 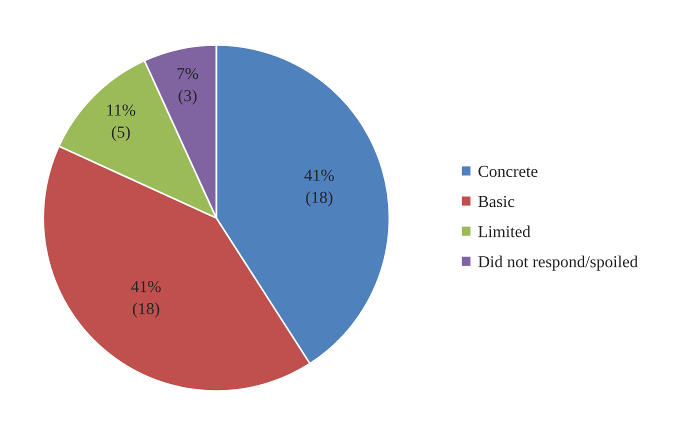 I want to click on legend-label: Basic, so click(x=496, y=202).